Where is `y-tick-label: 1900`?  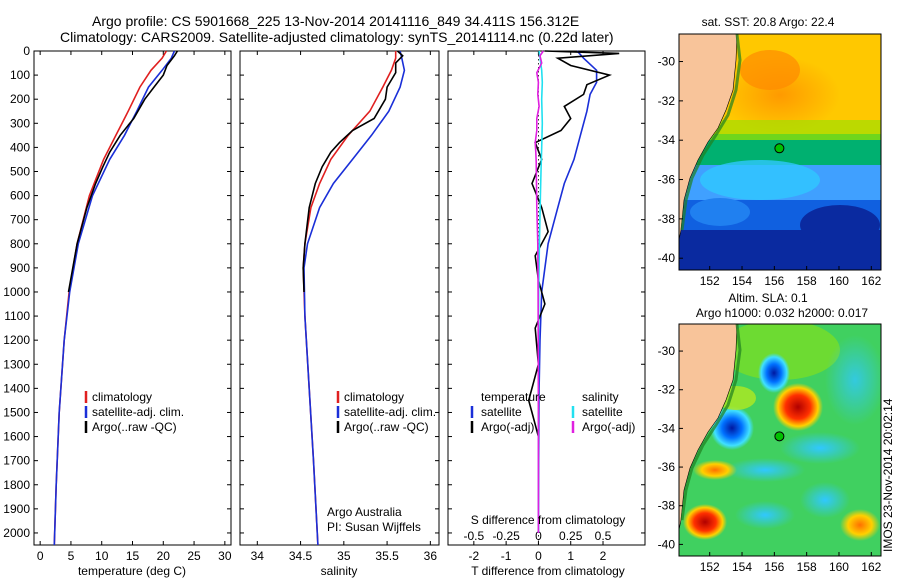 y-tick-label: 1900 is located at coordinates (16, 509).